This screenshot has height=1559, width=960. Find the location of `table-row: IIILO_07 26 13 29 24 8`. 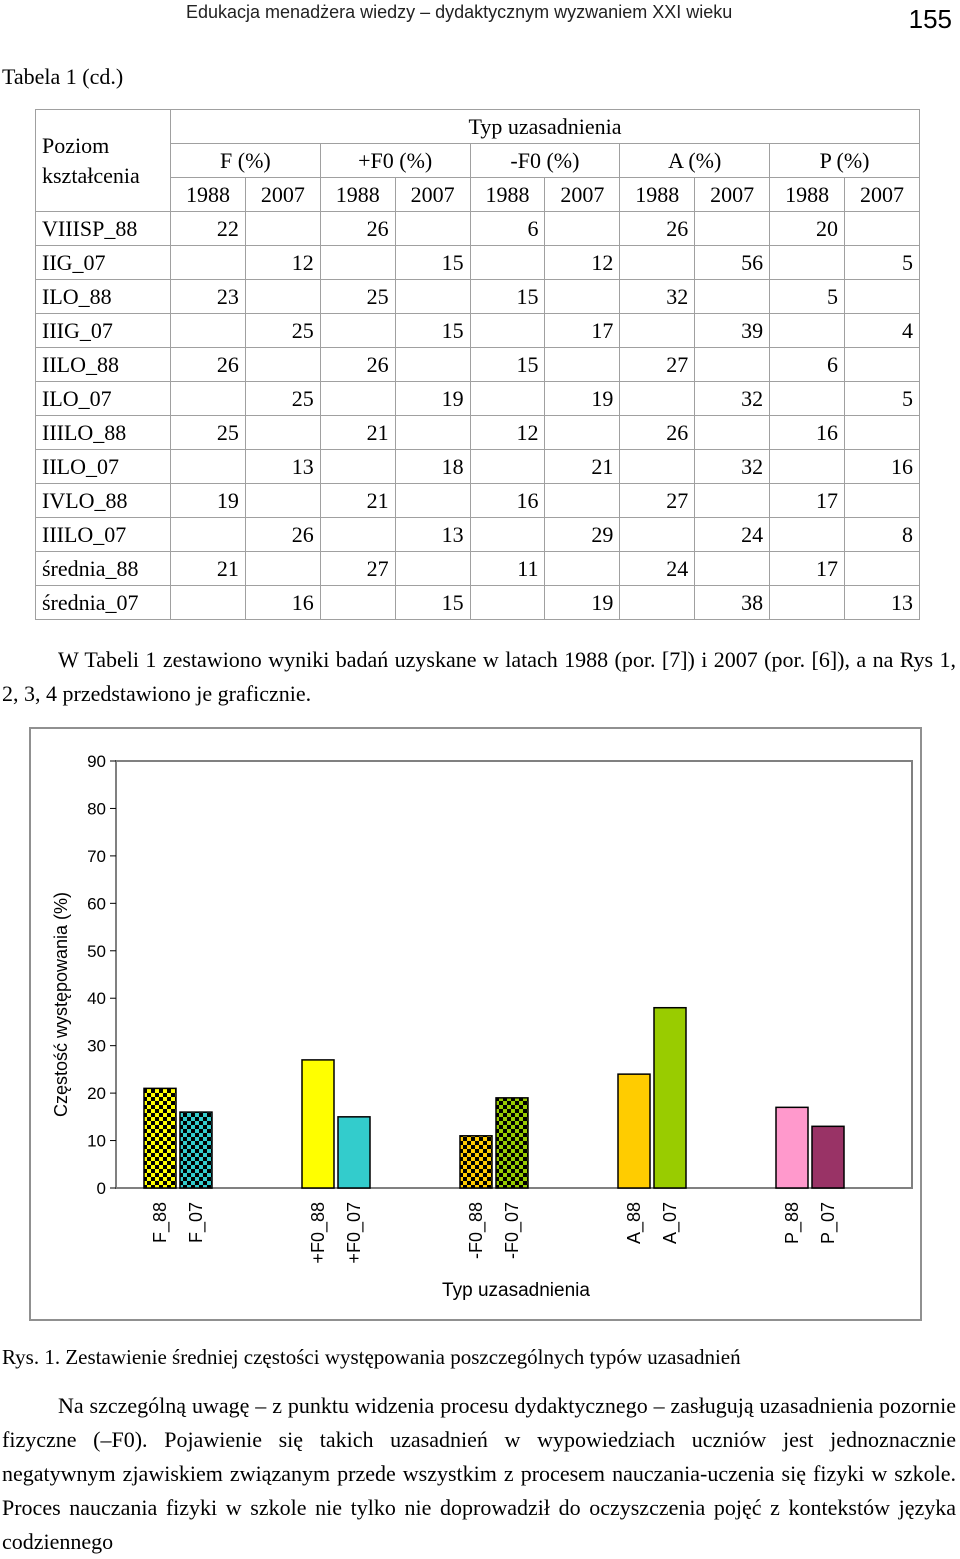

table-row: IIILO_07 26 13 29 24 8 is located at coordinates (477, 534).